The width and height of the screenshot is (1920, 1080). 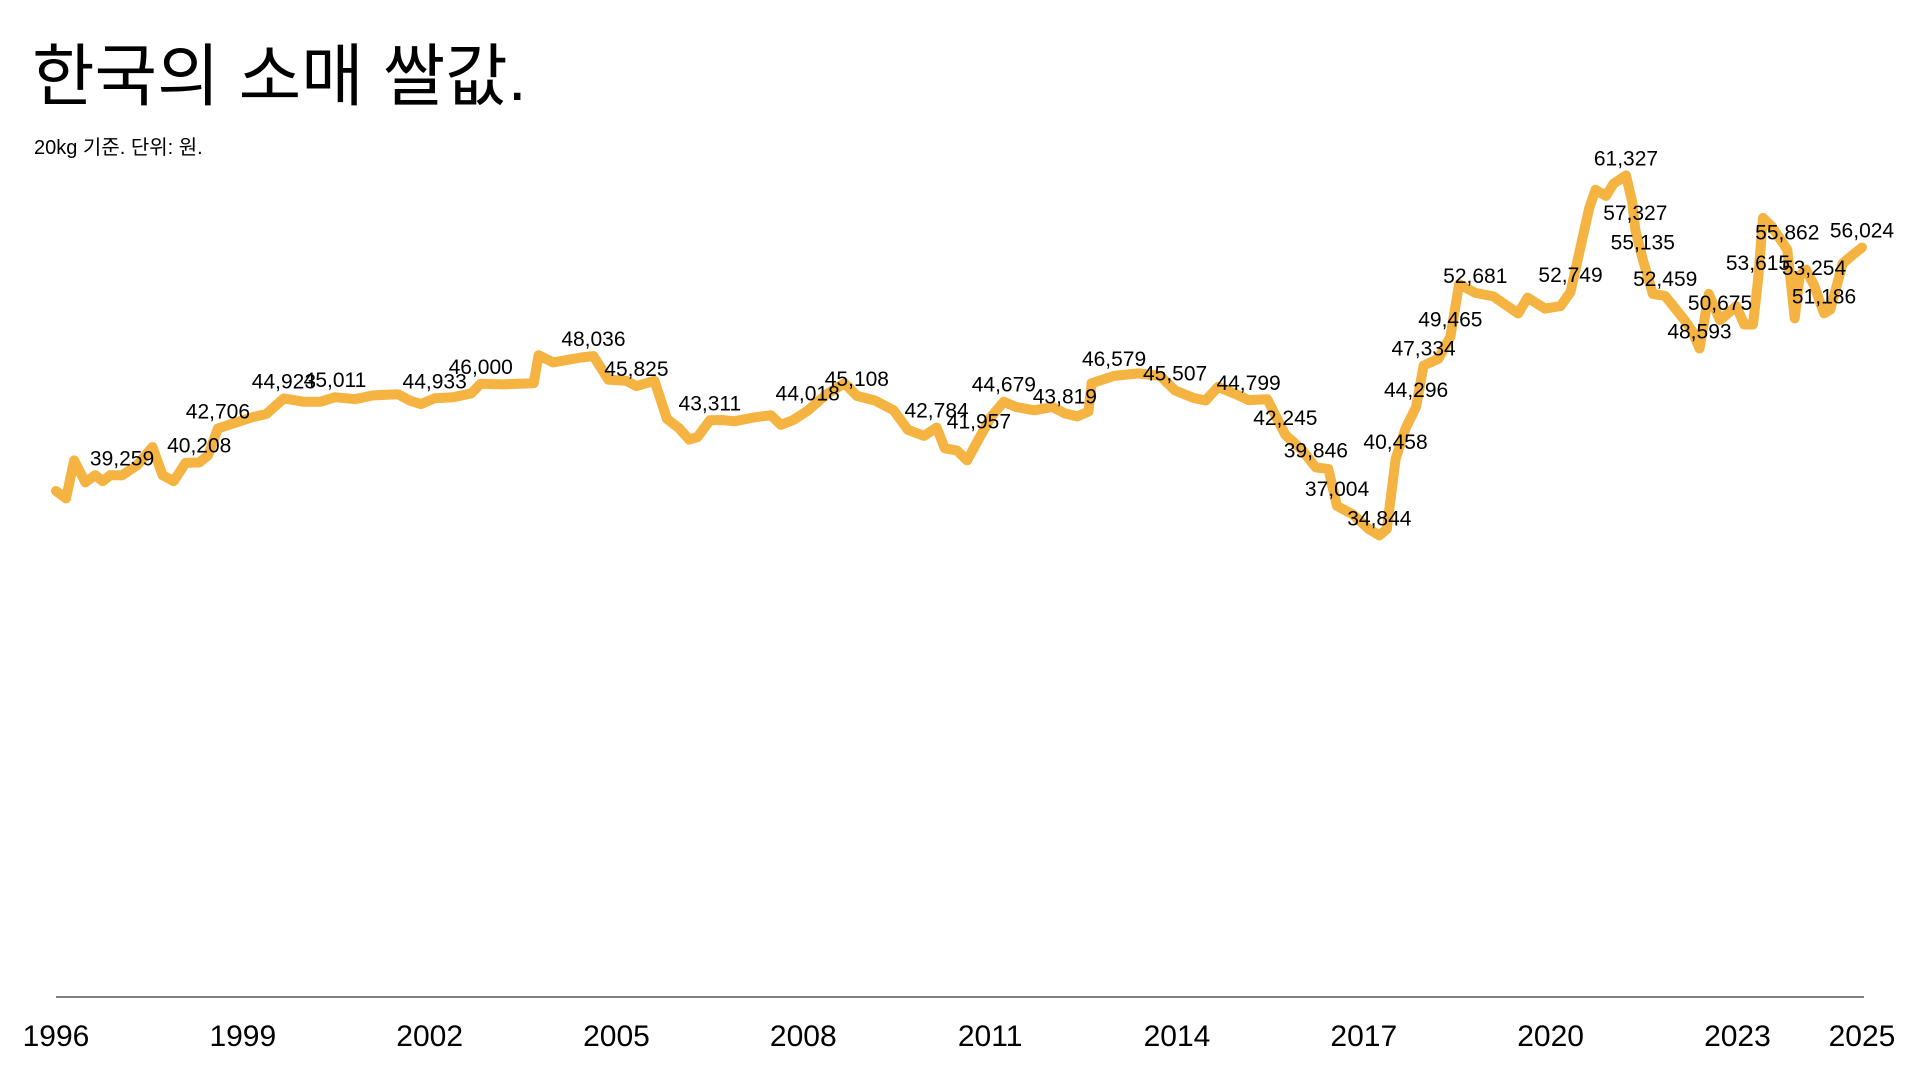 I want to click on data-label: 45,825, so click(x=636, y=369).